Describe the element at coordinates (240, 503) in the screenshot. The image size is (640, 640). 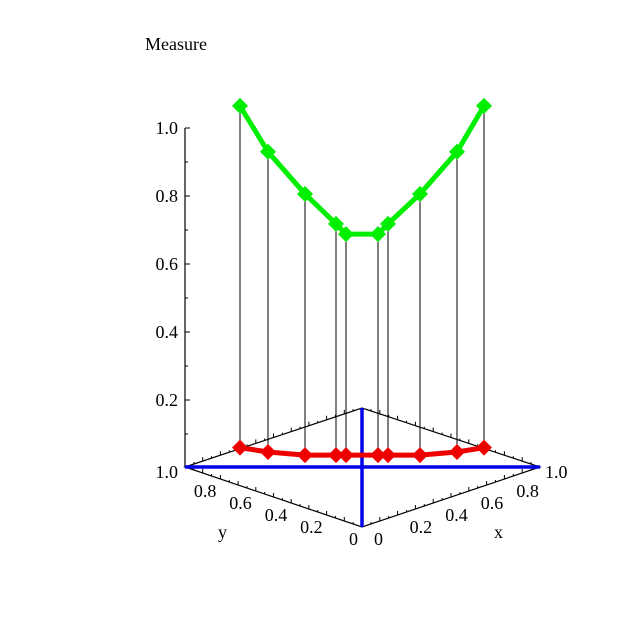
I see `y-tick-label: 0.6` at that location.